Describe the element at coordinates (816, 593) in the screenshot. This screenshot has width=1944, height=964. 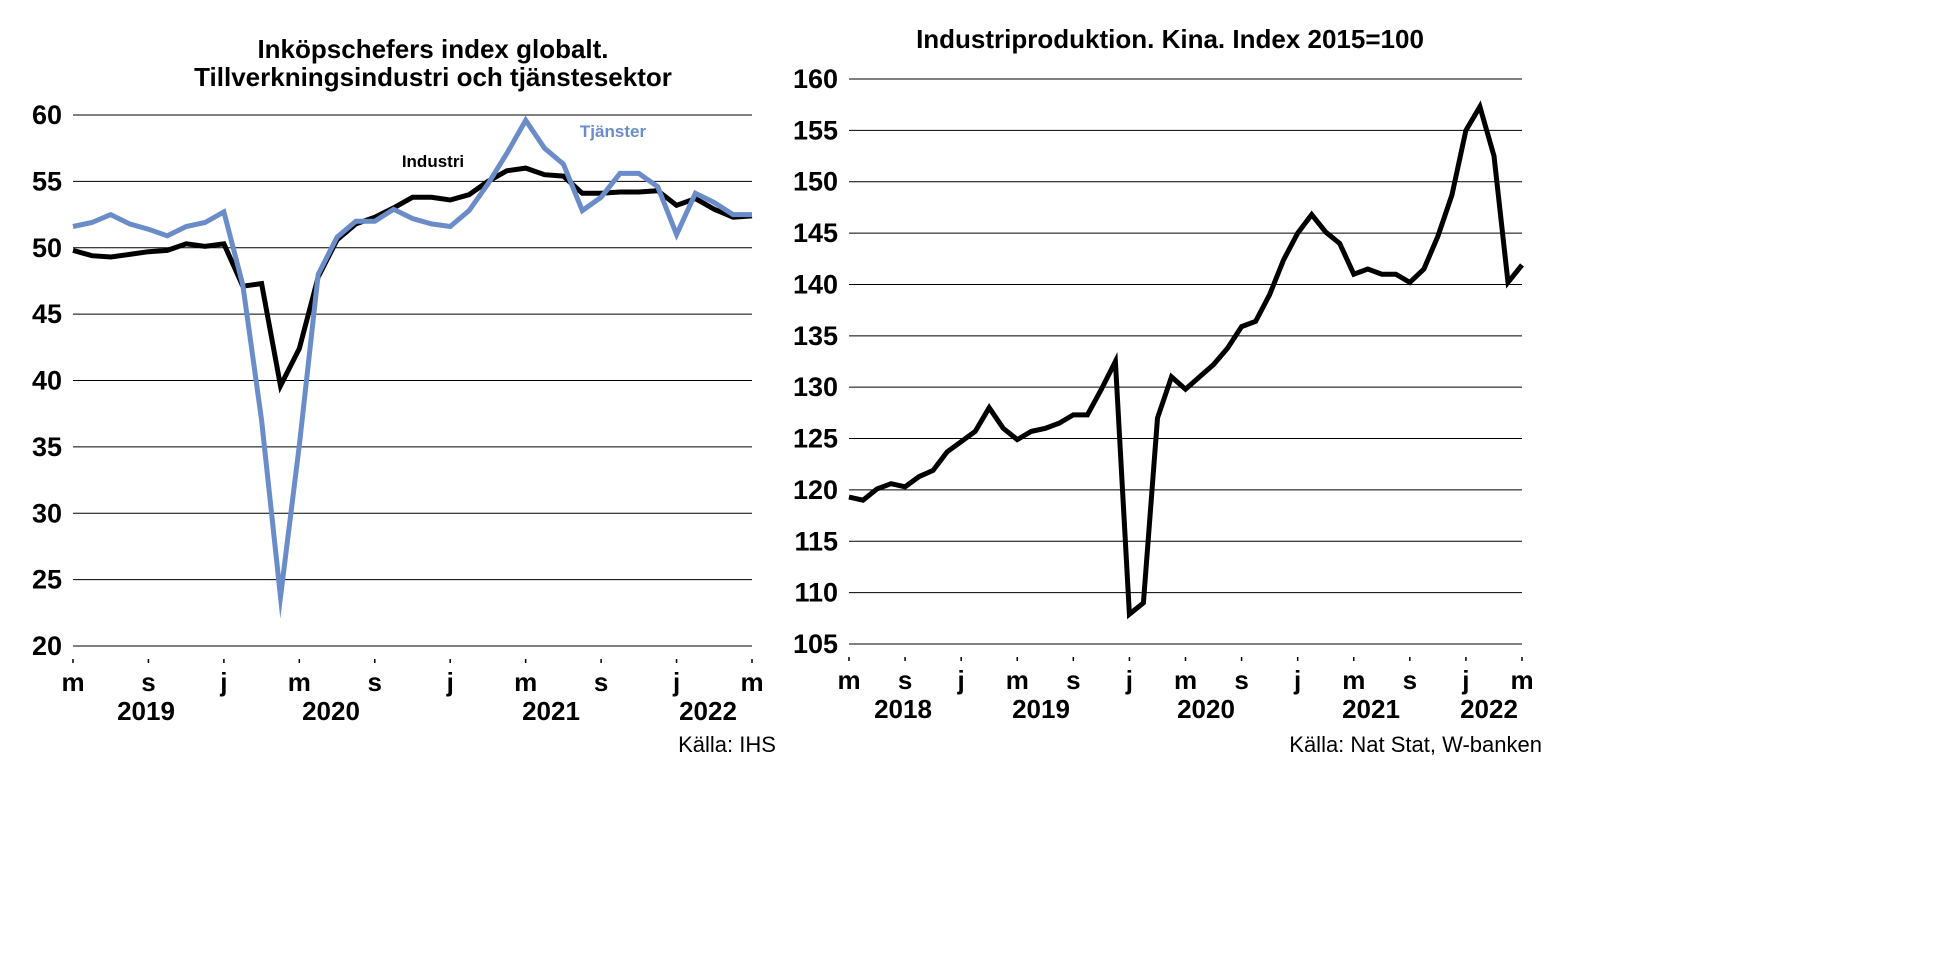
I see `y-tick-label: 110` at that location.